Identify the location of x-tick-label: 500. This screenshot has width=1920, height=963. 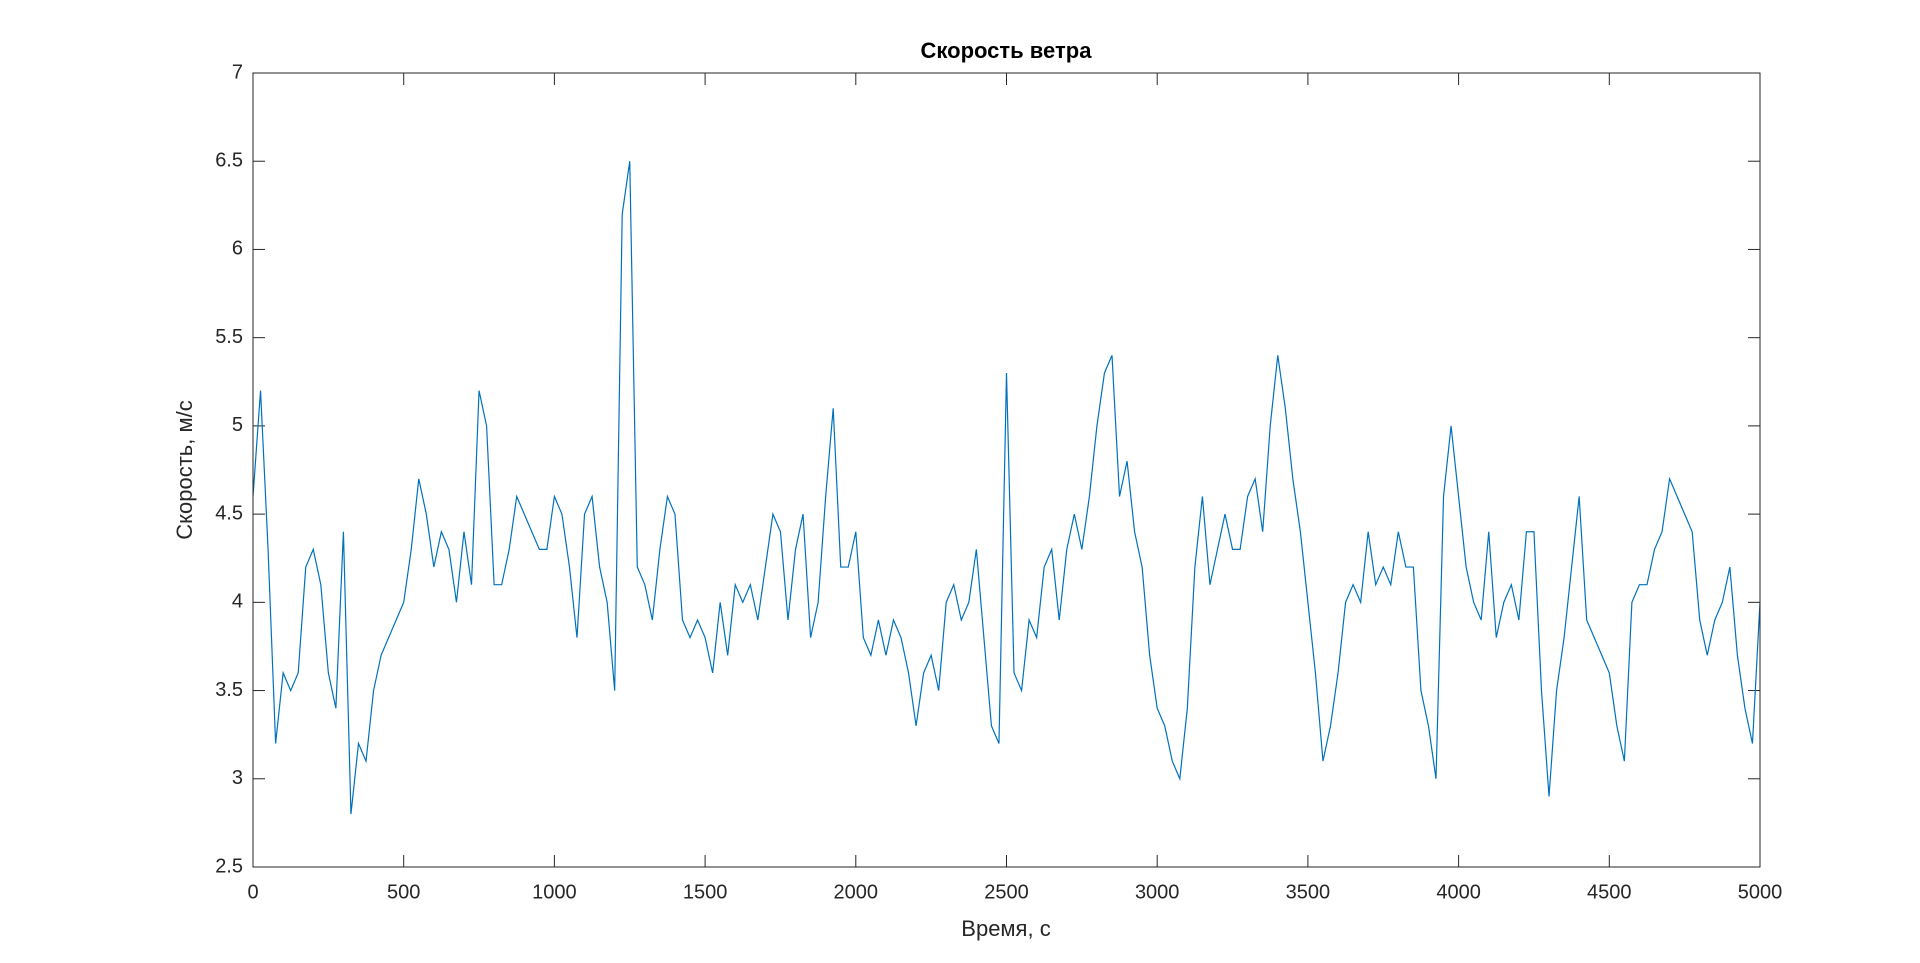
(403, 892).